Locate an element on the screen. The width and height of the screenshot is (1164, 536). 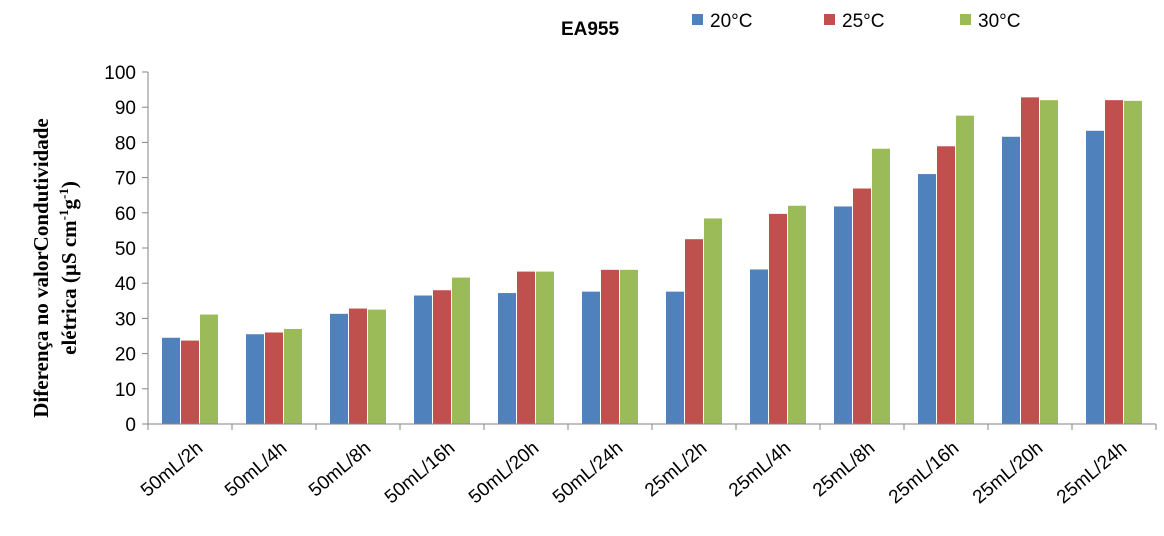
y-tick-label: 90 is located at coordinates (125, 108).